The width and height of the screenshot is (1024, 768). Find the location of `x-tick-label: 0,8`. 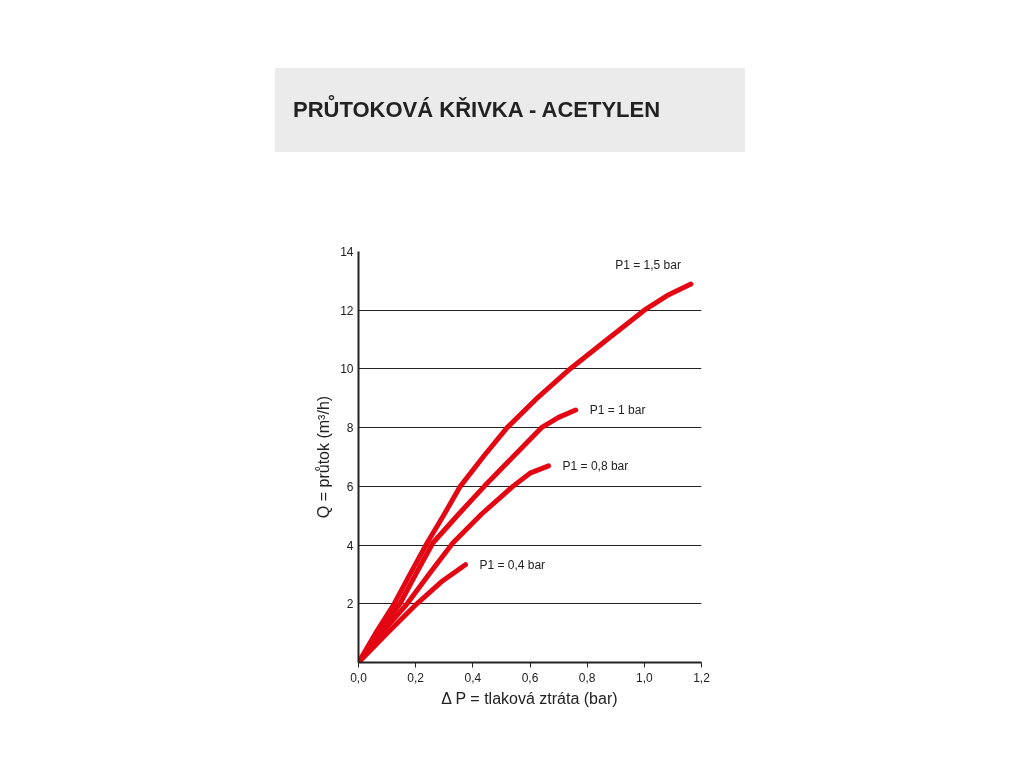

x-tick-label: 0,8 is located at coordinates (587, 677).